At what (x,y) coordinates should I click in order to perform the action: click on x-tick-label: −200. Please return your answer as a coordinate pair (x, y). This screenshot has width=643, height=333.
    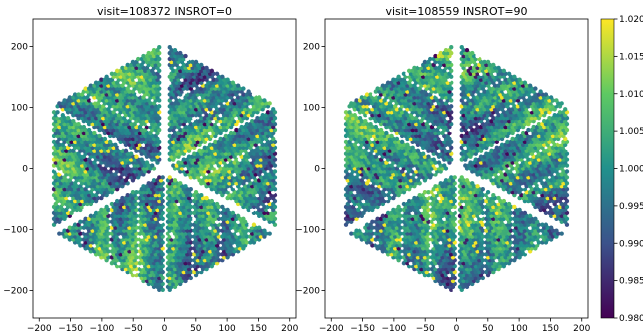
    Looking at the image, I should click on (39, 328).